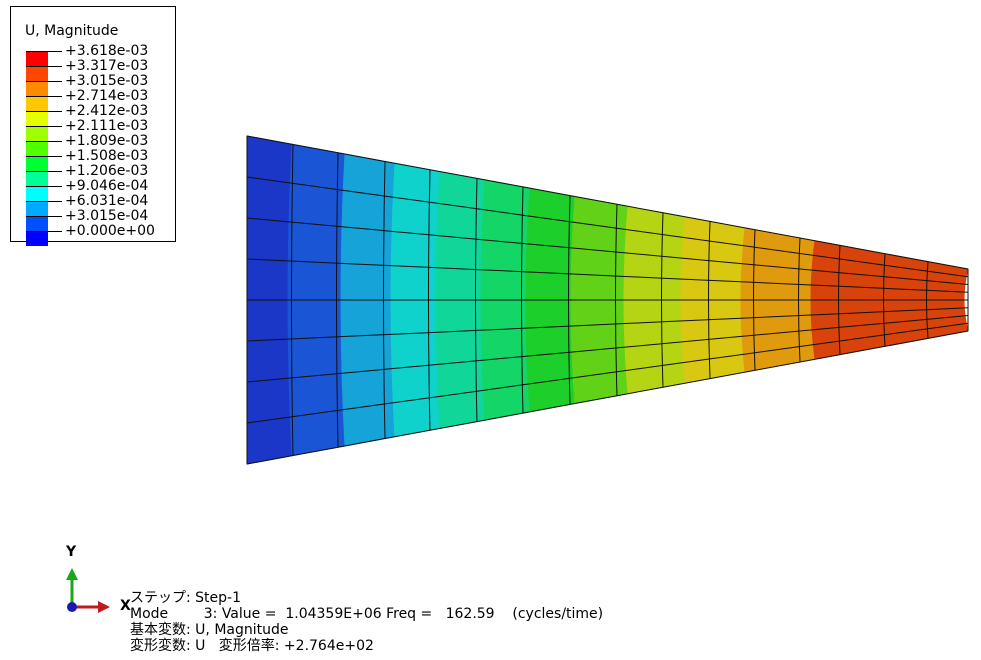 The image size is (981, 660). What do you see at coordinates (107, 171) in the screenshot?
I see `legend-label: +1.206e-03` at bounding box center [107, 171].